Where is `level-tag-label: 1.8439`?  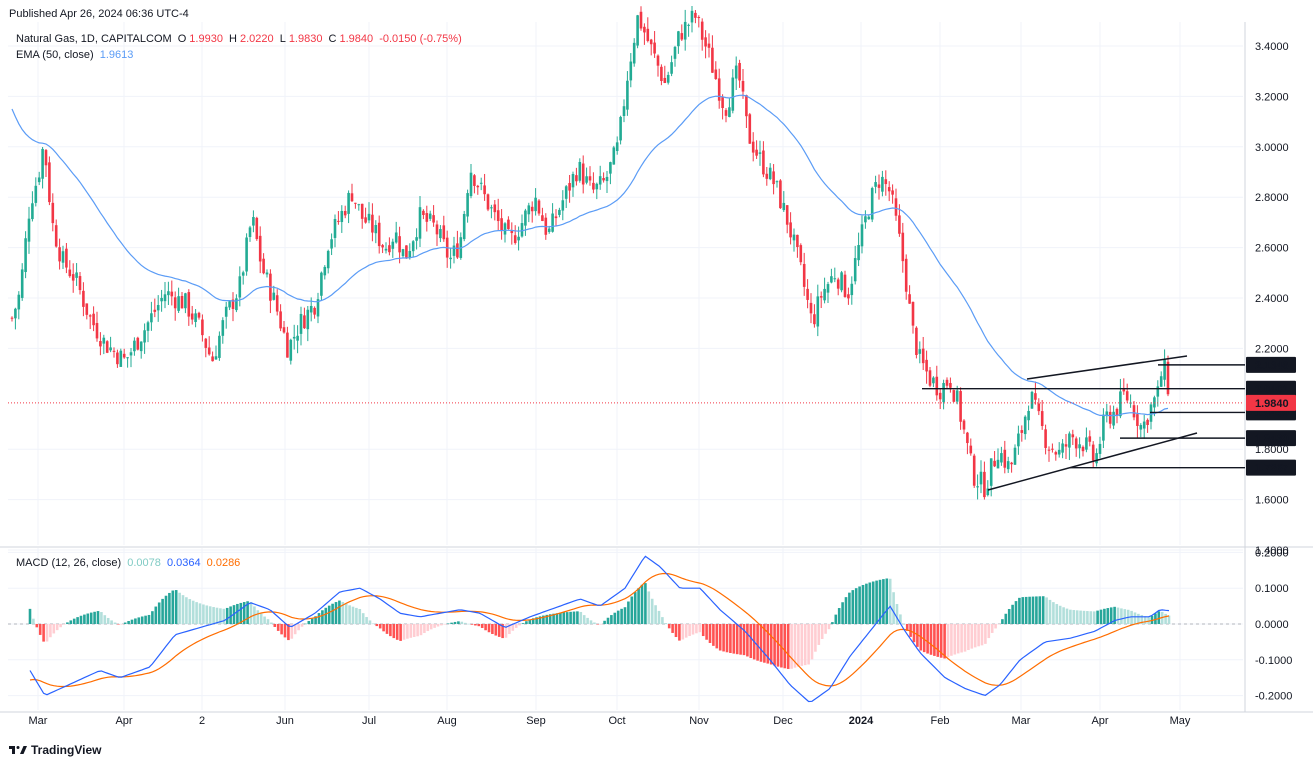
level-tag-label: 1.8439 is located at coordinates (1272, 439).